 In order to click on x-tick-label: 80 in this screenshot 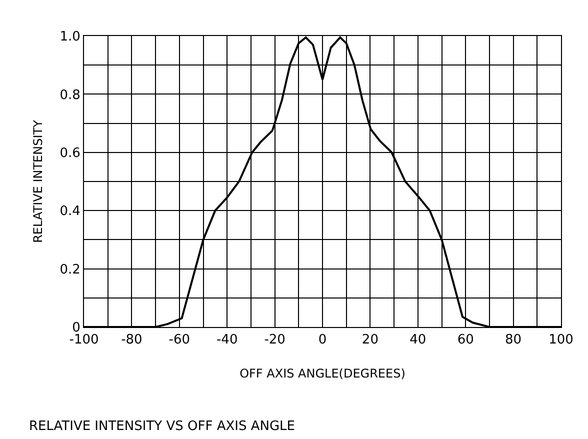, I will do `click(513, 340)`.